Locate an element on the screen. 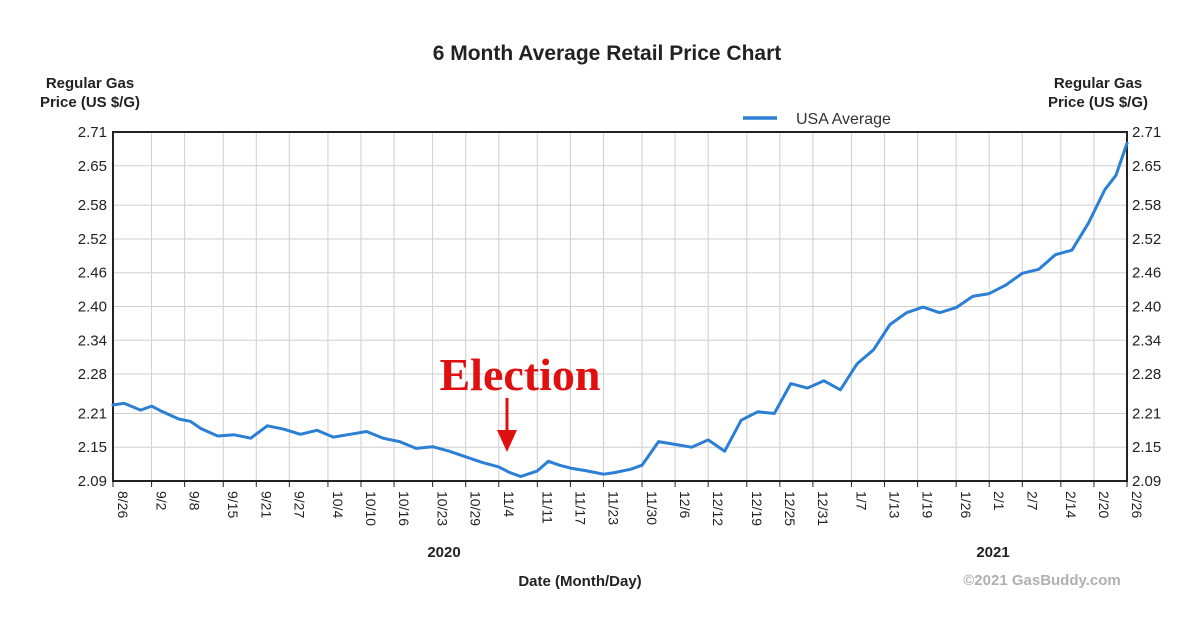 The image size is (1200, 618). x-tick-label: 9/2 is located at coordinates (162, 501).